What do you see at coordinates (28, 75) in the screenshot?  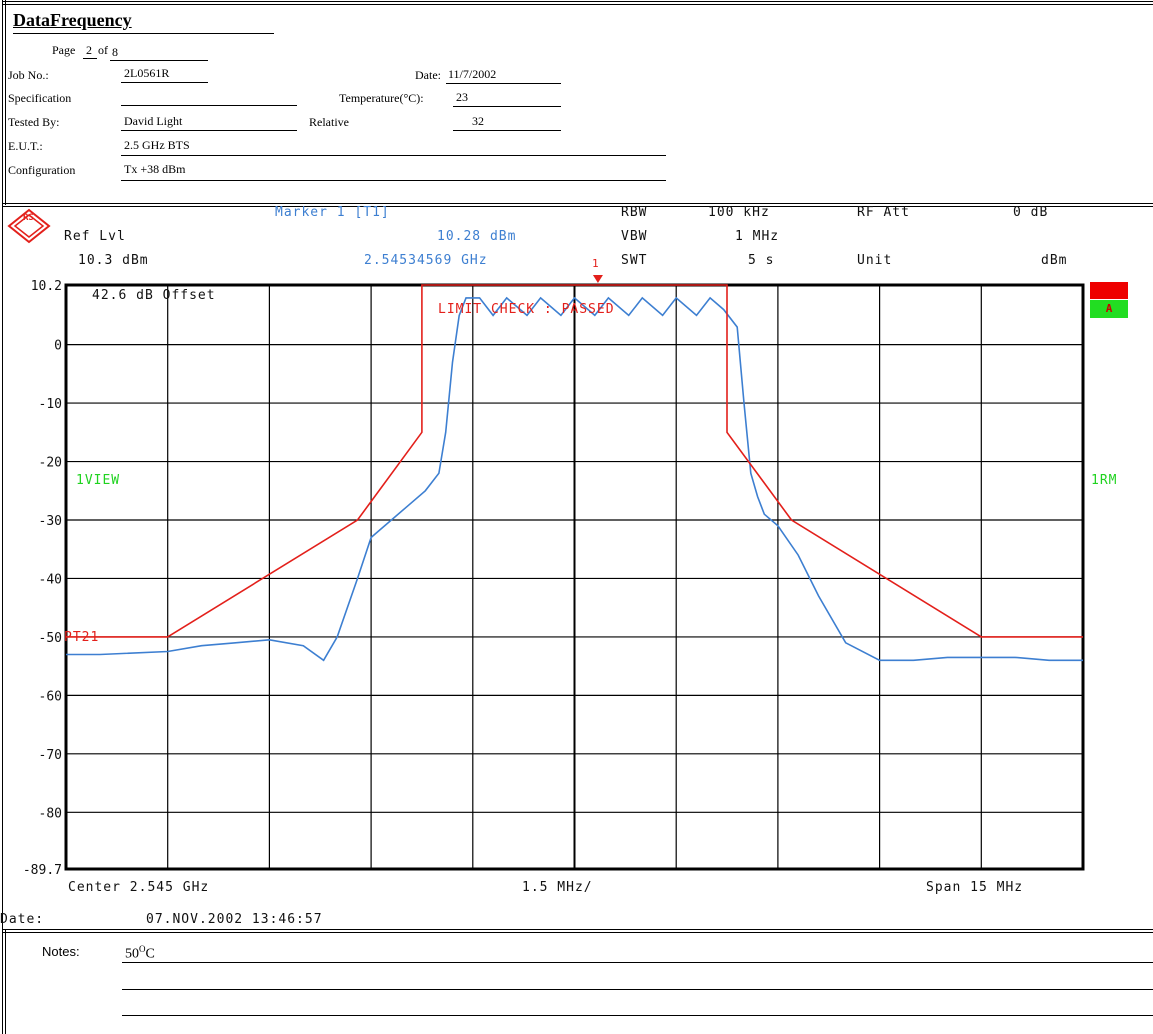 I see `job-label: Job No.:` at bounding box center [28, 75].